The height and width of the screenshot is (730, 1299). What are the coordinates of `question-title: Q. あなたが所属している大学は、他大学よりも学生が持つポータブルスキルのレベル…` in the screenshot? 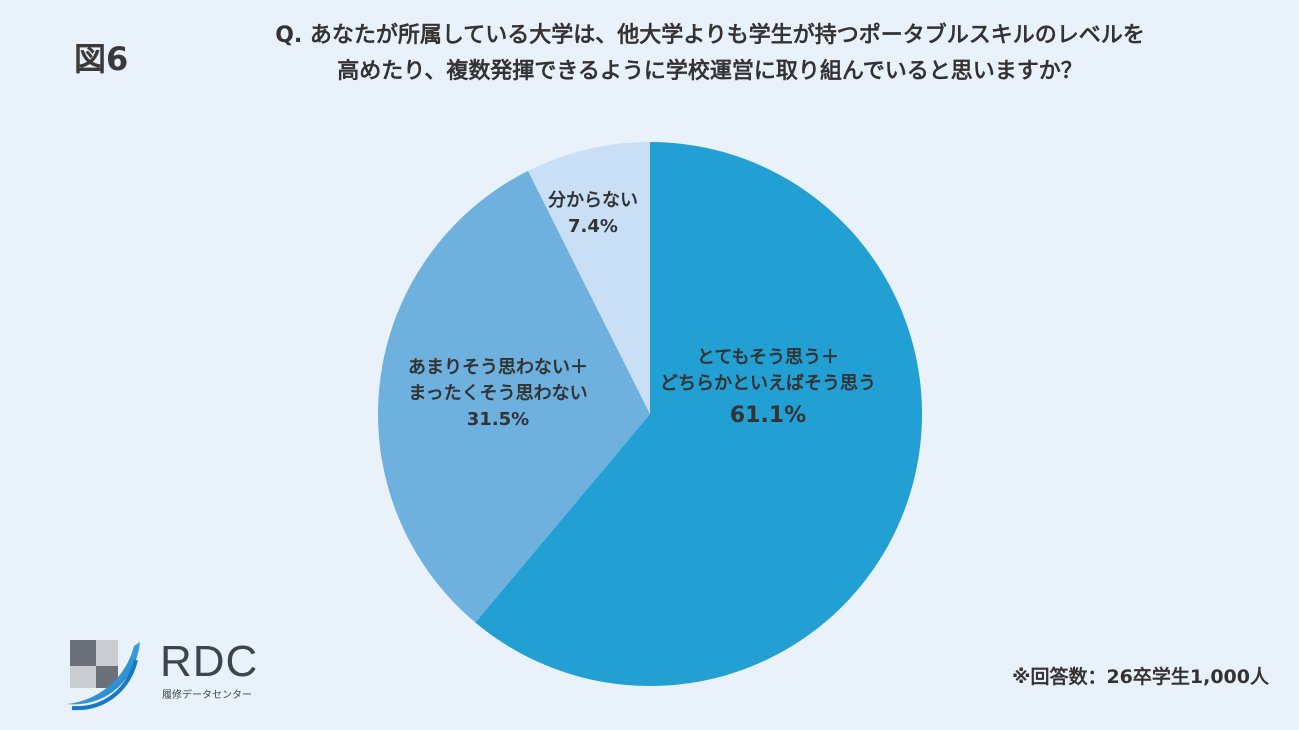 It's located at (710, 54).